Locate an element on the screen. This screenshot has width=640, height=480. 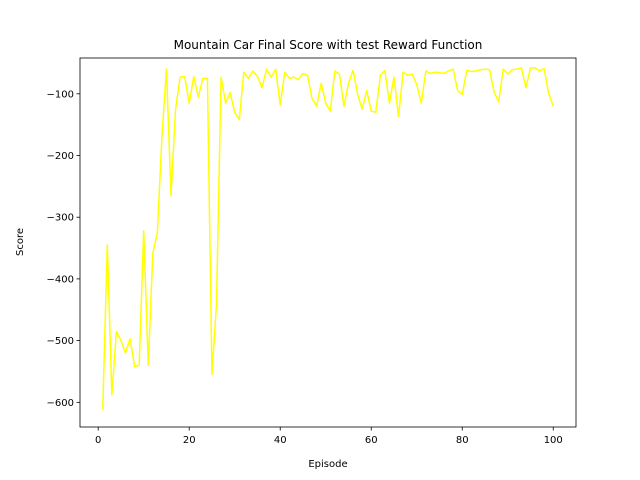
y-tick-label: −200 is located at coordinates (60, 156).